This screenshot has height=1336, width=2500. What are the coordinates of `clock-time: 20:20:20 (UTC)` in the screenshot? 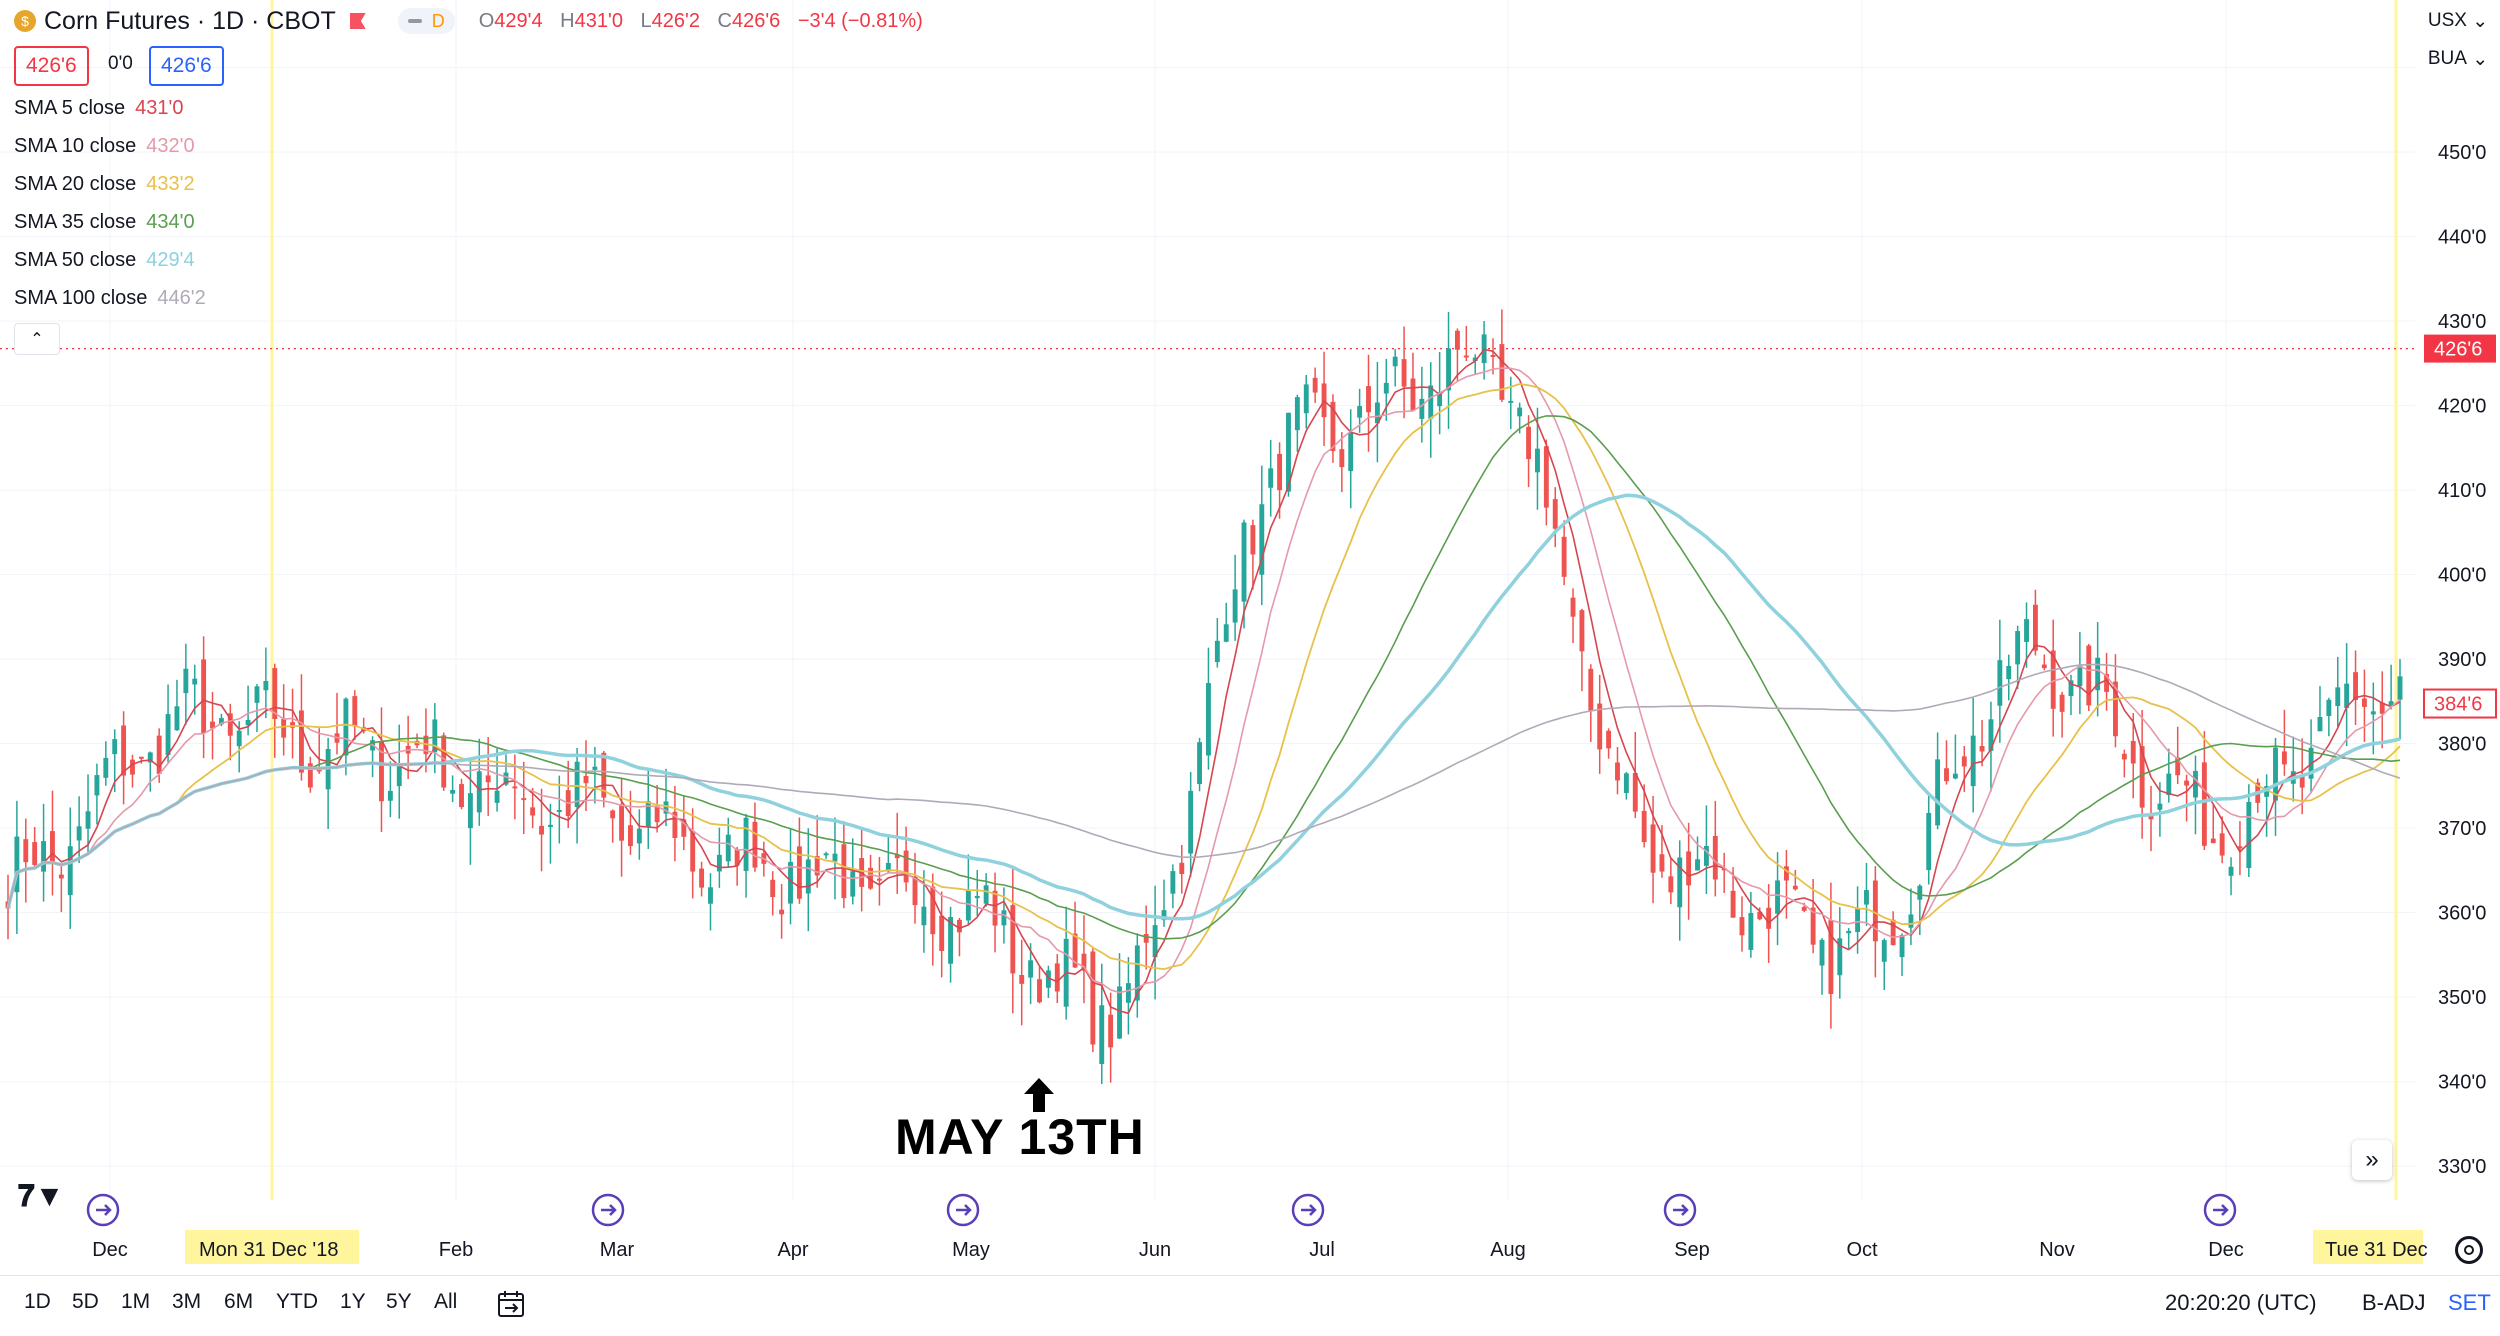 It's located at (2241, 1302).